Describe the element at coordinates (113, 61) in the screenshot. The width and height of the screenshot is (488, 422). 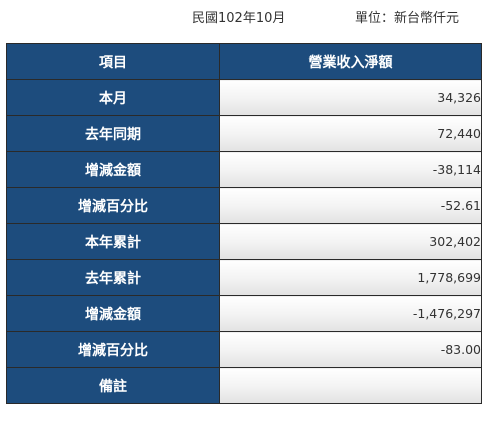
I see `column-header-item: 項目` at that location.